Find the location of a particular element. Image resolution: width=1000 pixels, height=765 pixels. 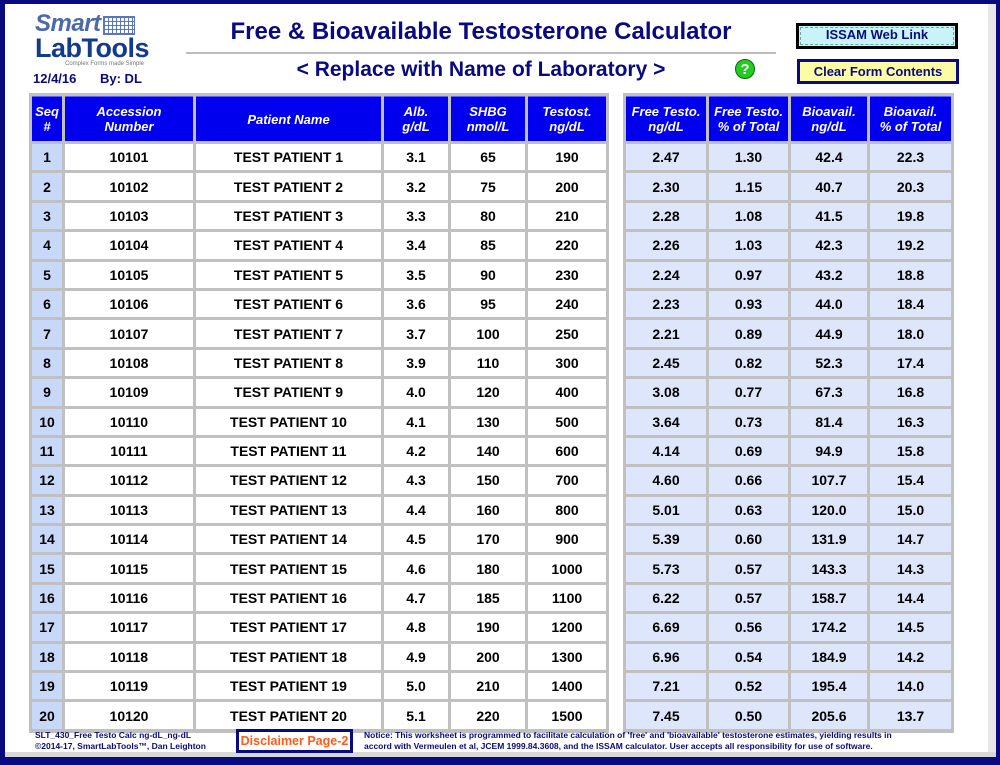

testosterone-cell: 190 is located at coordinates (567, 157).